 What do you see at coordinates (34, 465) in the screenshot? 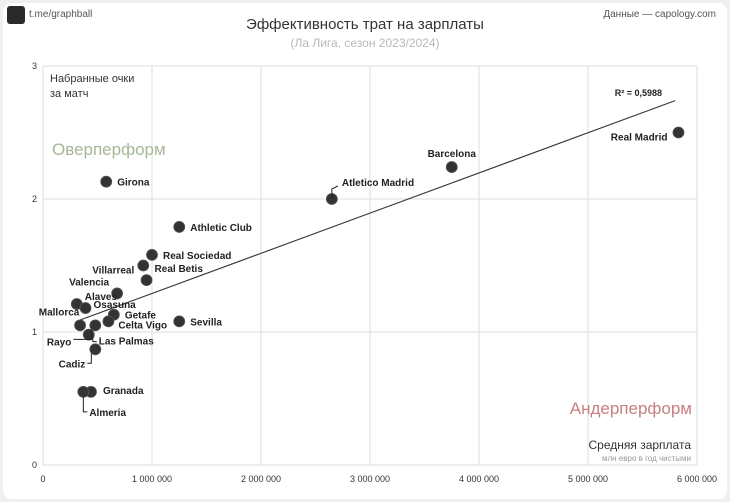
I see `y-tick-label: 0` at bounding box center [34, 465].